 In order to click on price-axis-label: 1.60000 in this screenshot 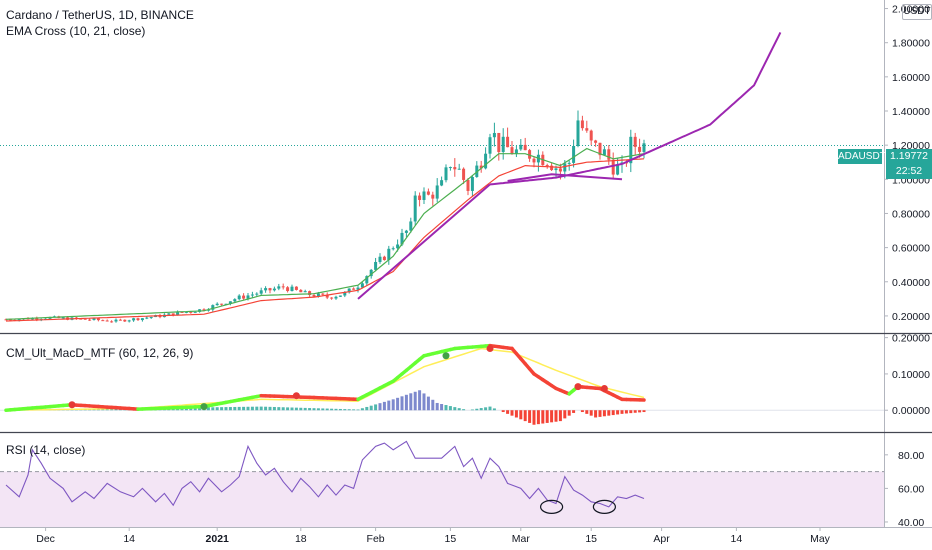, I will do `click(911, 78)`.